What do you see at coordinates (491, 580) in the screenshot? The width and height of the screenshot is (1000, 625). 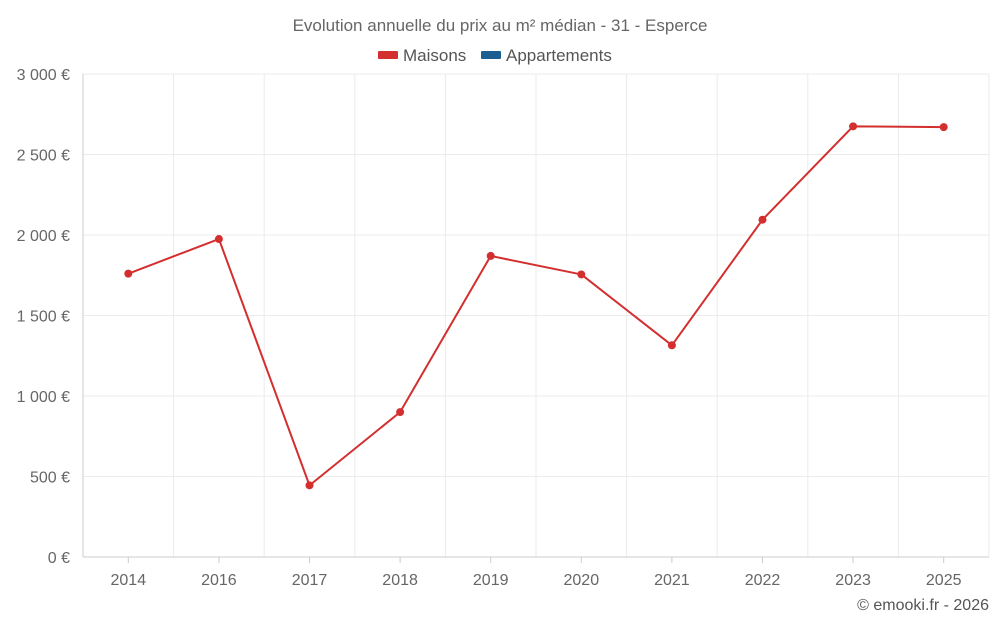 I see `x-tick-label: 2019` at bounding box center [491, 580].